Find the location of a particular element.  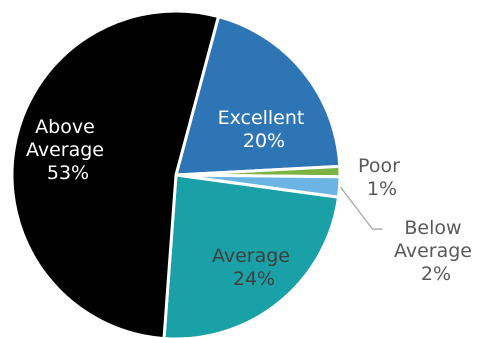

leader-line-below-average is located at coordinates (361, 208).